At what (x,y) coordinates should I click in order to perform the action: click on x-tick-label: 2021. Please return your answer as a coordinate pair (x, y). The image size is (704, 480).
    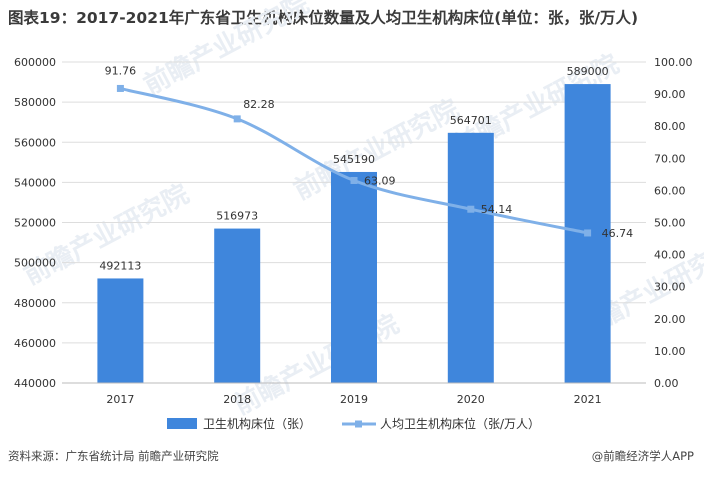
    Looking at the image, I should click on (588, 399).